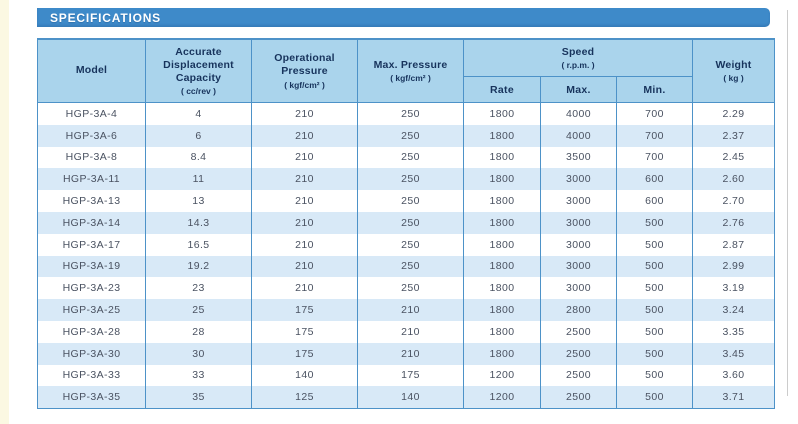 The height and width of the screenshot is (424, 798). Describe the element at coordinates (578, 310) in the screenshot. I see `cell-speed-max: 2800` at that location.